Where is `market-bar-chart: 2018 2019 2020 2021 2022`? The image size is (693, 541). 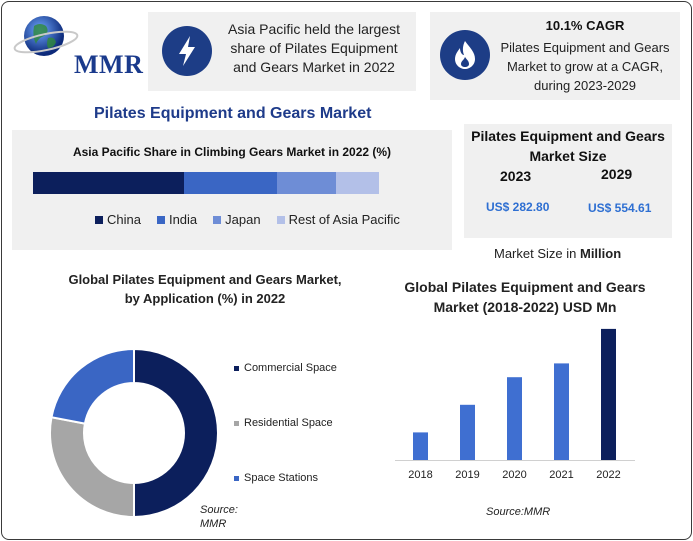 market-bar-chart: 2018 2019 2020 2021 2022 is located at coordinates (515, 404).